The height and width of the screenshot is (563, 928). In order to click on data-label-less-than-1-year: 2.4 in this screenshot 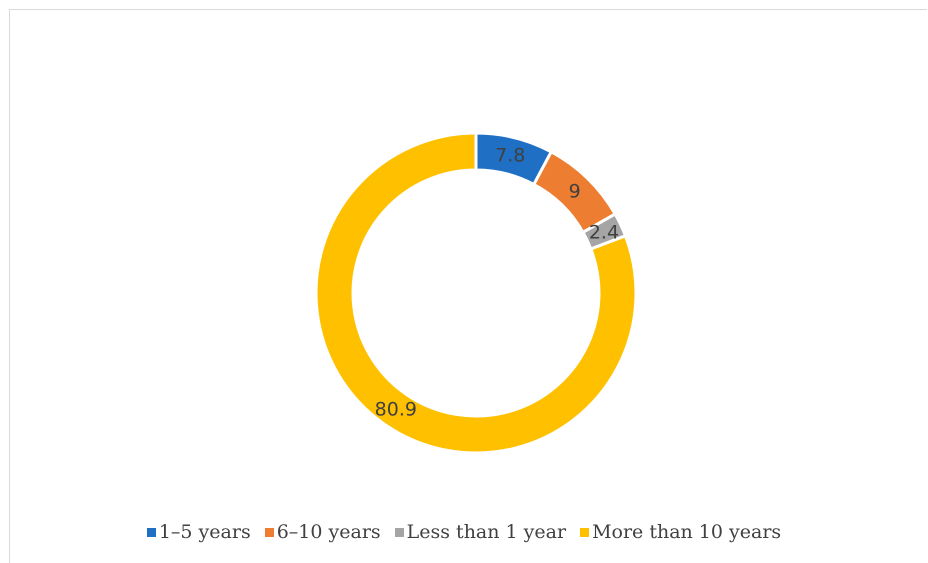, I will do `click(604, 233)`.